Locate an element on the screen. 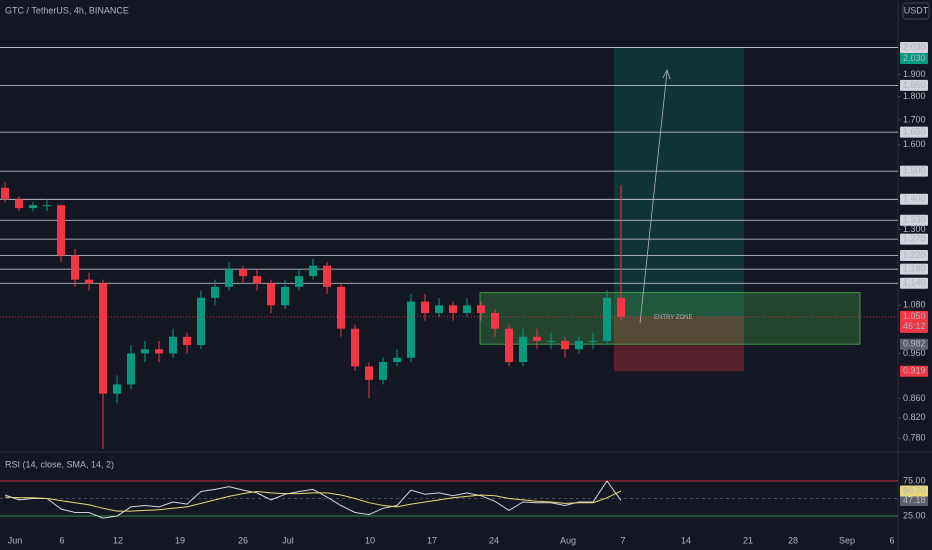 This screenshot has width=932, height=550. currency-label: USDT is located at coordinates (916, 10).